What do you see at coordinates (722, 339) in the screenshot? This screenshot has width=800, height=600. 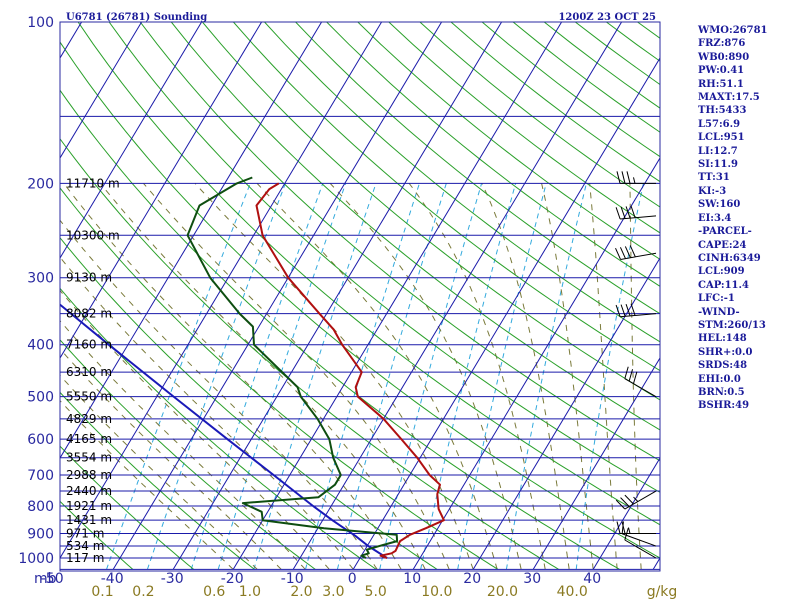 I see `stability-index-item: HEL:148` at bounding box center [722, 339].